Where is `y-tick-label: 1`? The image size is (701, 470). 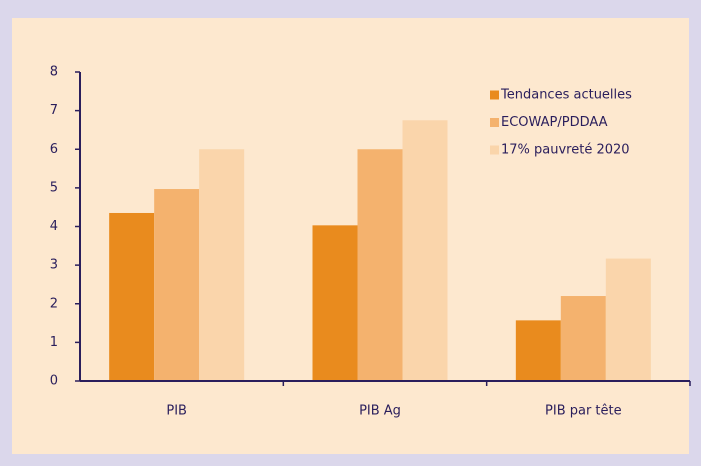 y-tick-label: 1 is located at coordinates (54, 342).